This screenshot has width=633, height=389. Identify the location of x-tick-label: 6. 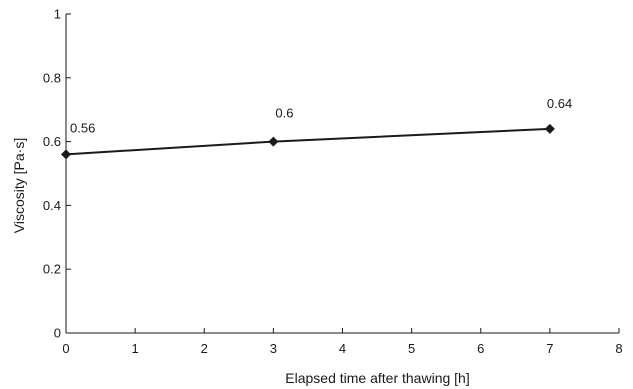
(480, 348).